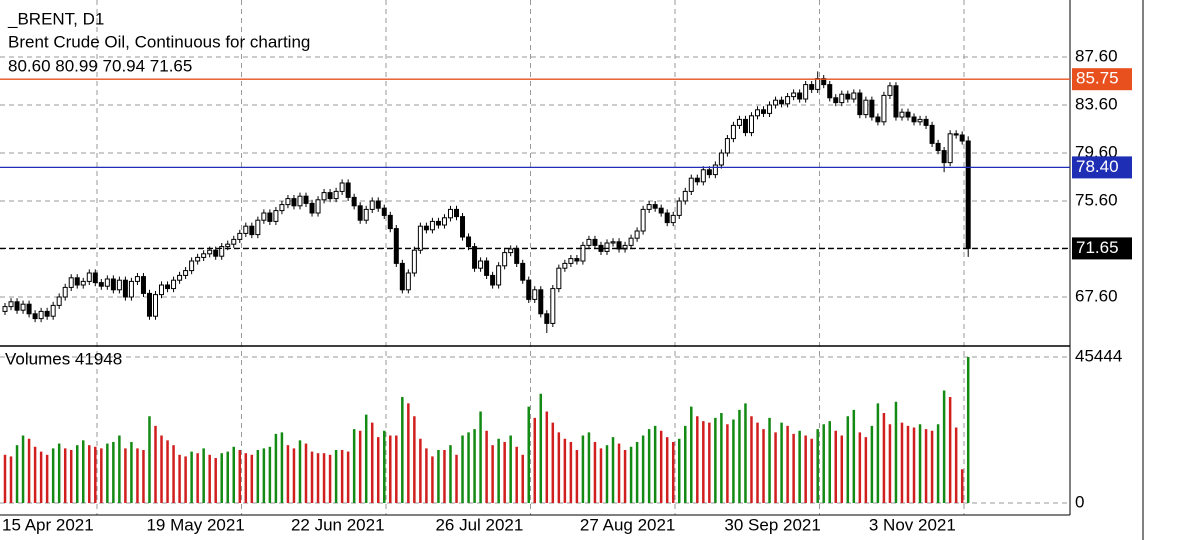 This screenshot has height=540, width=1200. Describe the element at coordinates (100, 65) in the screenshot. I see `ohlc-label: 80.60 80.99 70.94 71.65` at that location.